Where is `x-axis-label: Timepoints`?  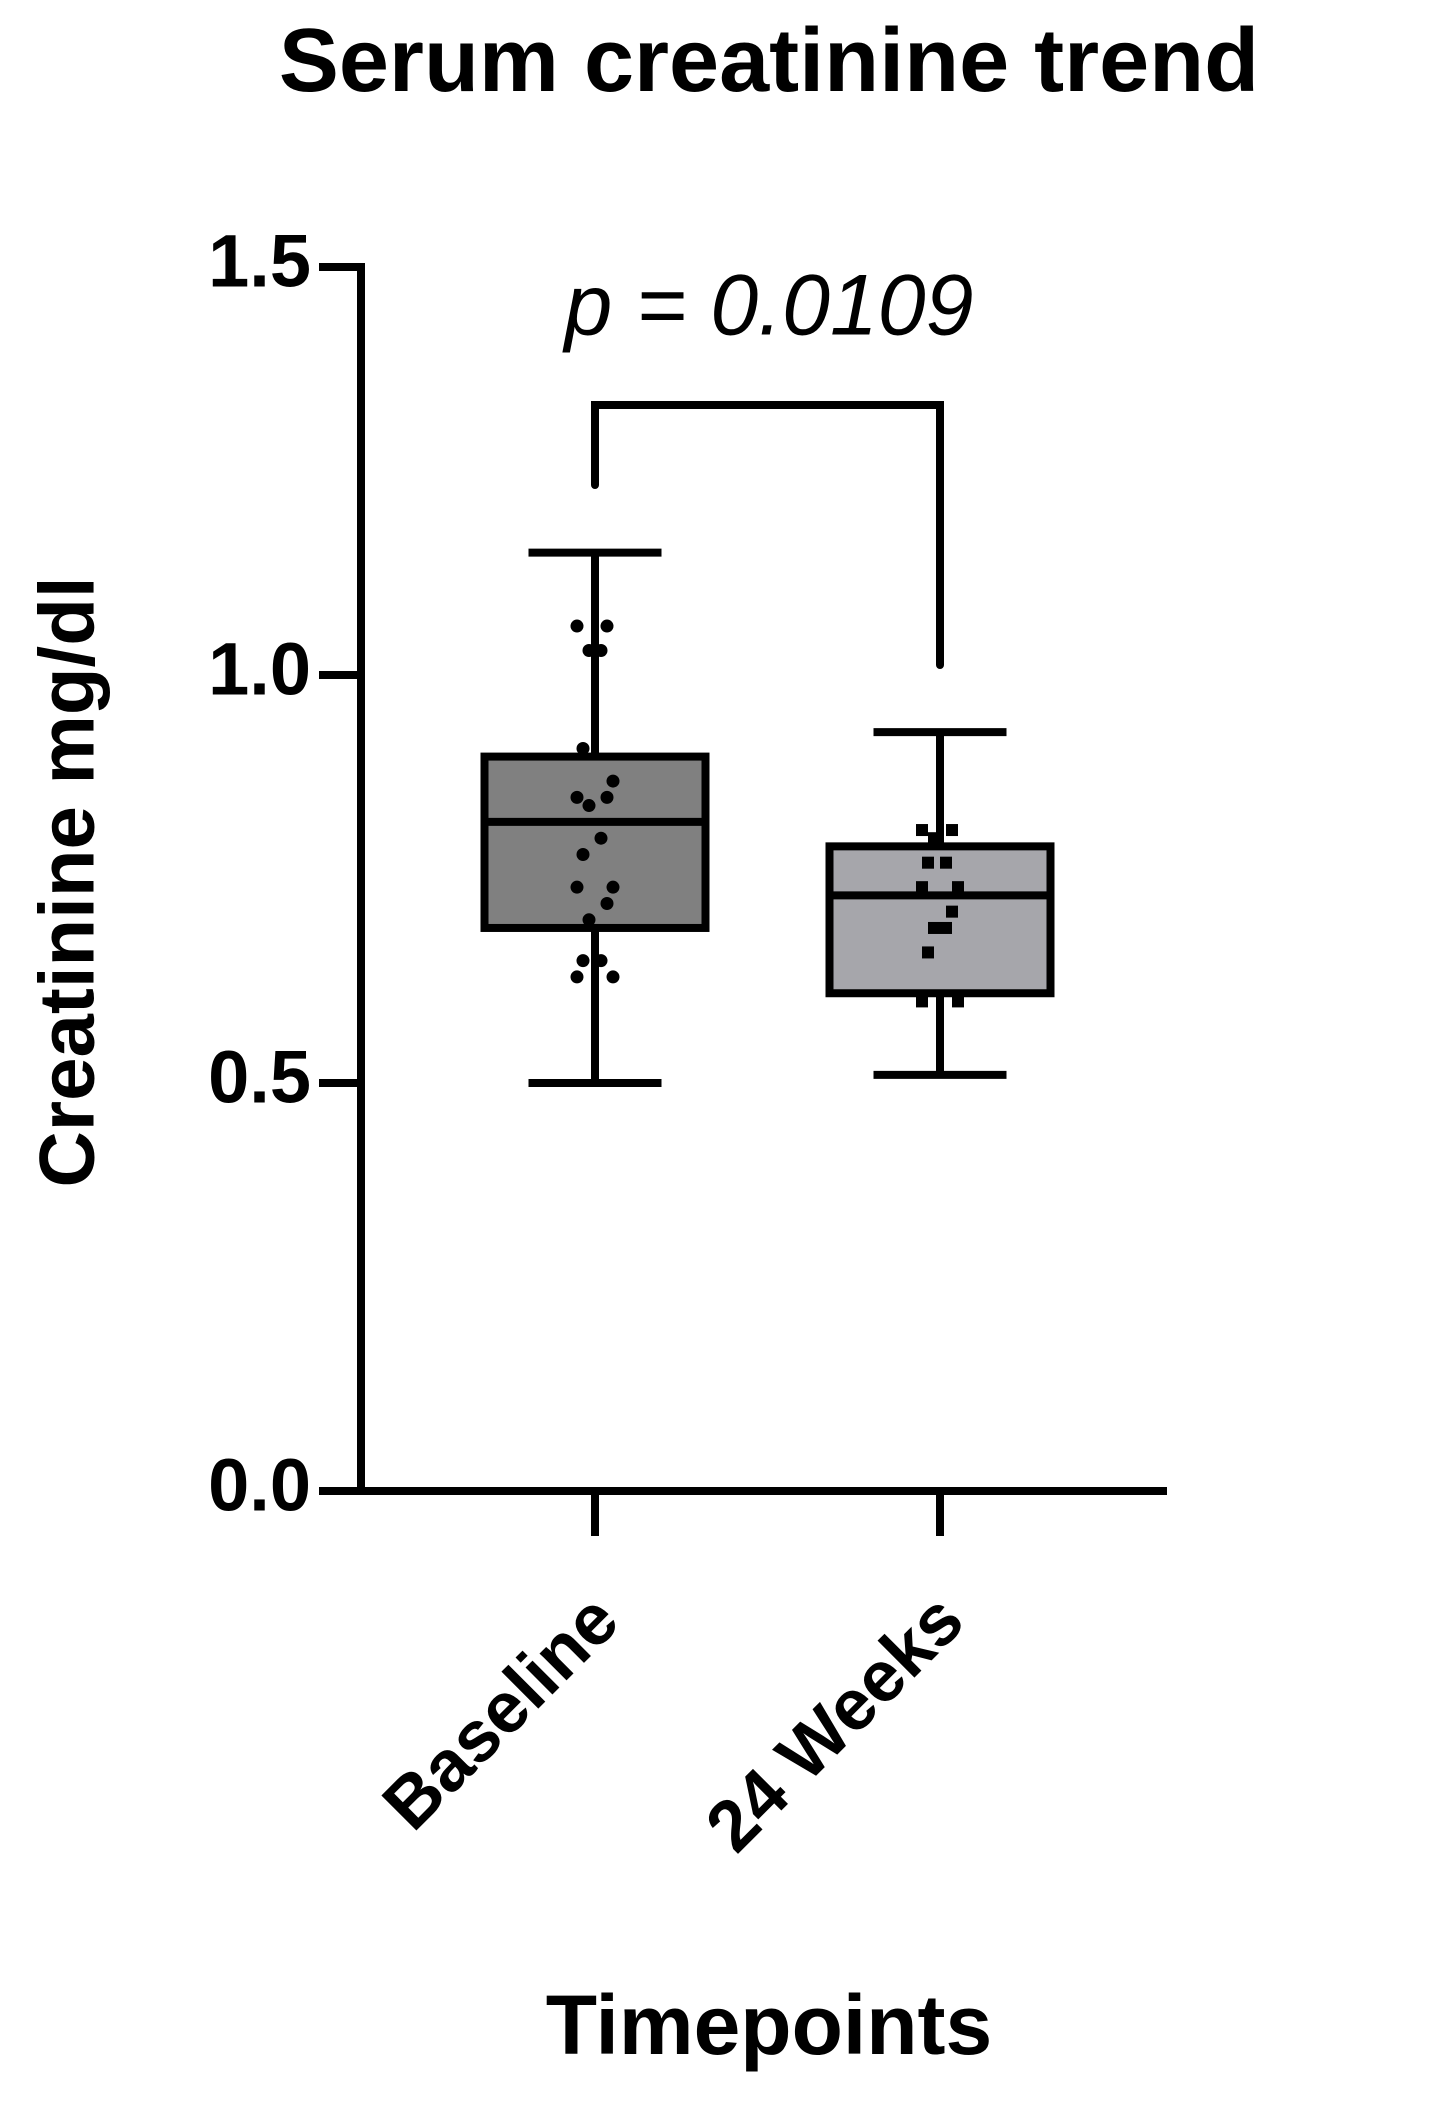 x-axis-label: Timepoints is located at coordinates (769, 2025).